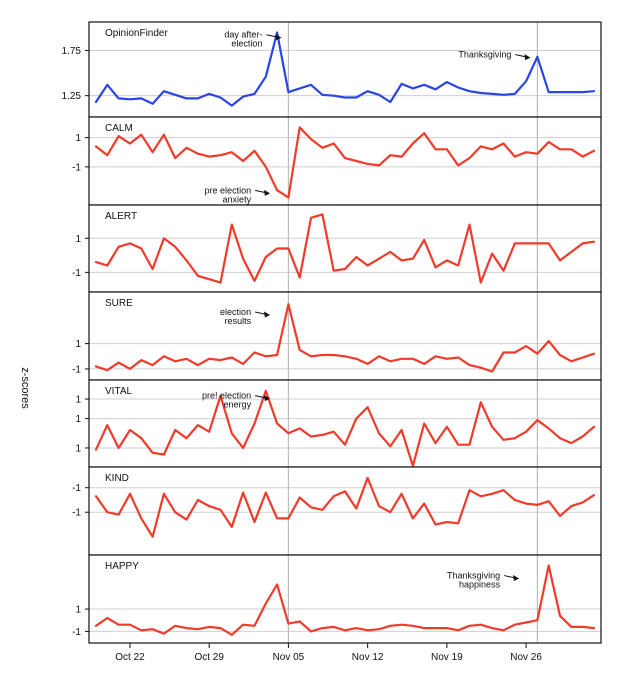 The image size is (632, 684). I want to click on panel-kind: -1 -1 KIND, so click(337, 511).